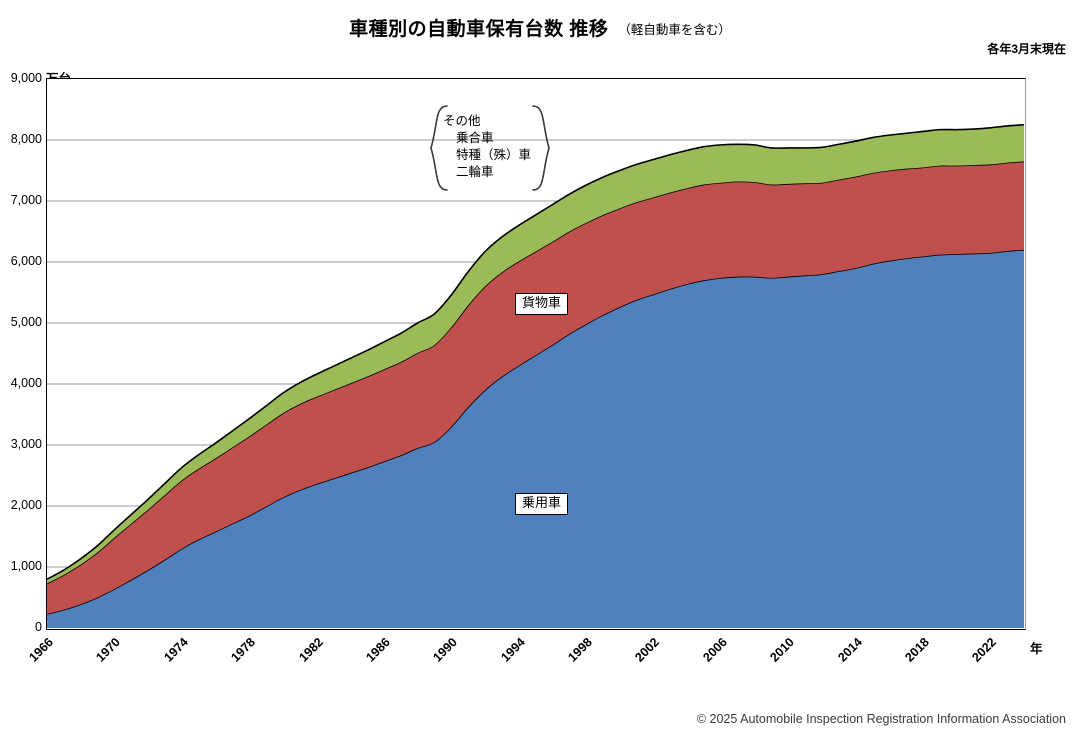  What do you see at coordinates (1026, 49) in the screenshot?
I see `as-of-note: 各年3月末現在` at bounding box center [1026, 49].